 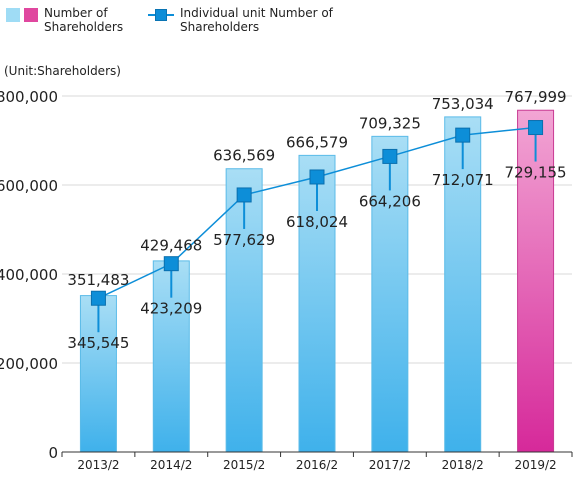 I want to click on x-tick-label: 2016/2, so click(x=317, y=465).